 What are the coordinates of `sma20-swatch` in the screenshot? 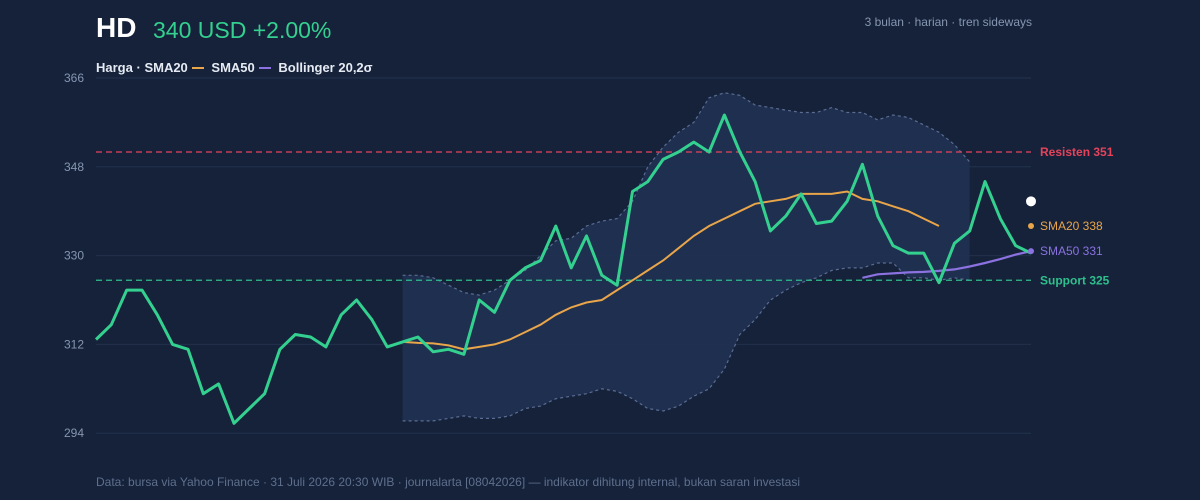 It's located at (197, 67).